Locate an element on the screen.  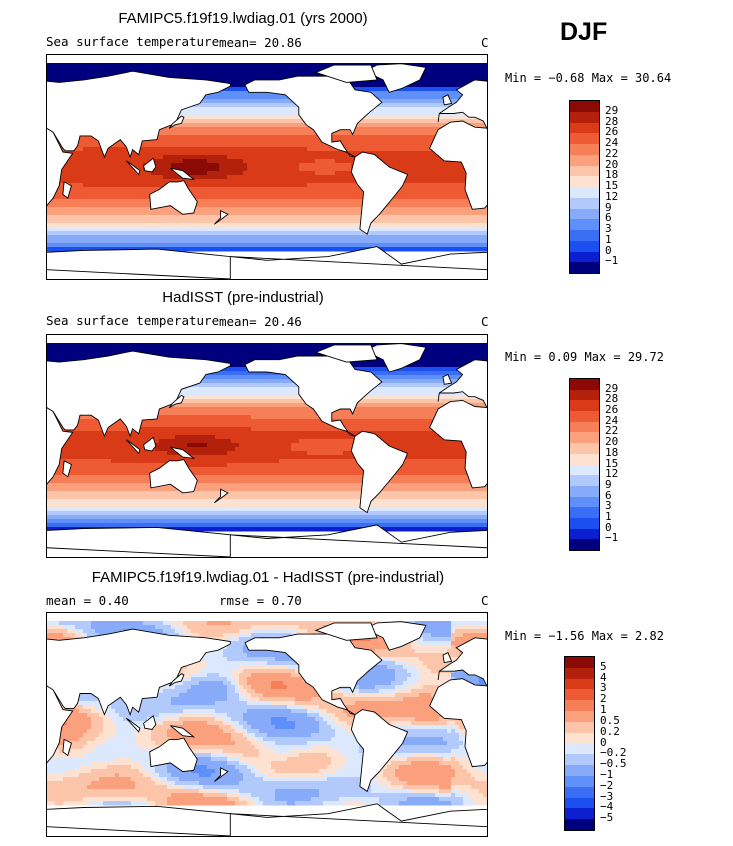
colorbar-tick-label: 4 is located at coordinates (603, 677).